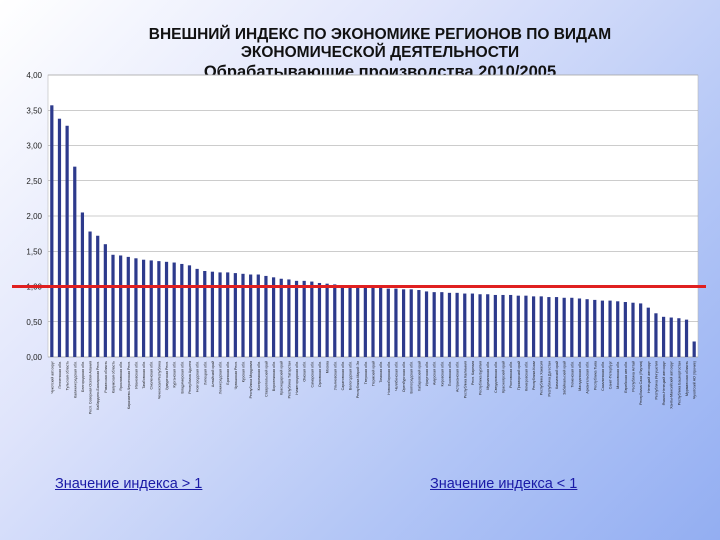 The width and height of the screenshot is (720, 540). Describe the element at coordinates (412, 377) in the screenshot. I see `x-tick-label: Волгоградская обл.` at that location.